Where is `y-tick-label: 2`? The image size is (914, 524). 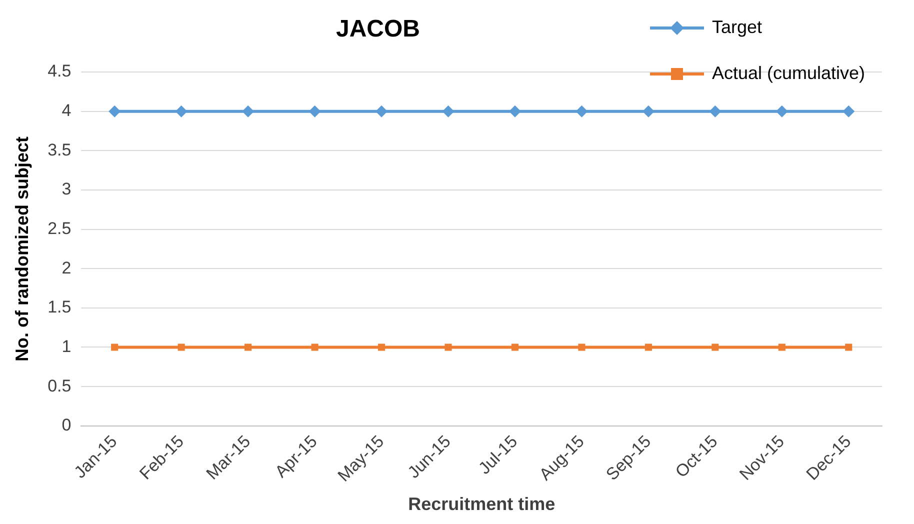
y-tick-label: 2 is located at coordinates (67, 268).